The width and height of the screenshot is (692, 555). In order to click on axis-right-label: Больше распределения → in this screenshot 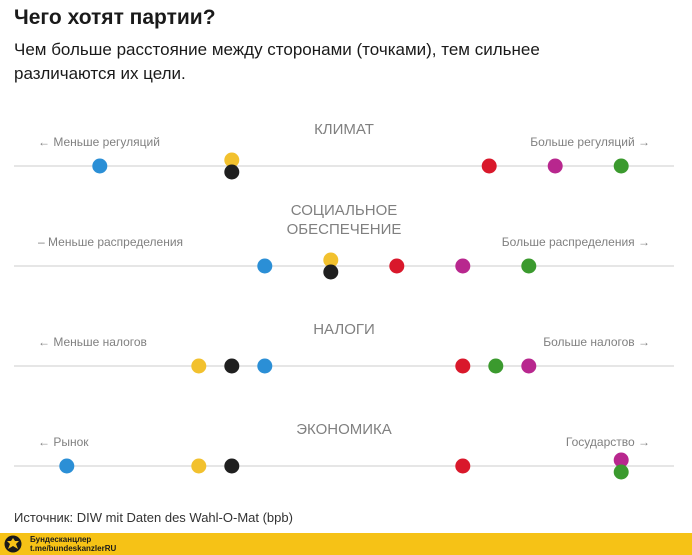, I will do `click(576, 242)`.